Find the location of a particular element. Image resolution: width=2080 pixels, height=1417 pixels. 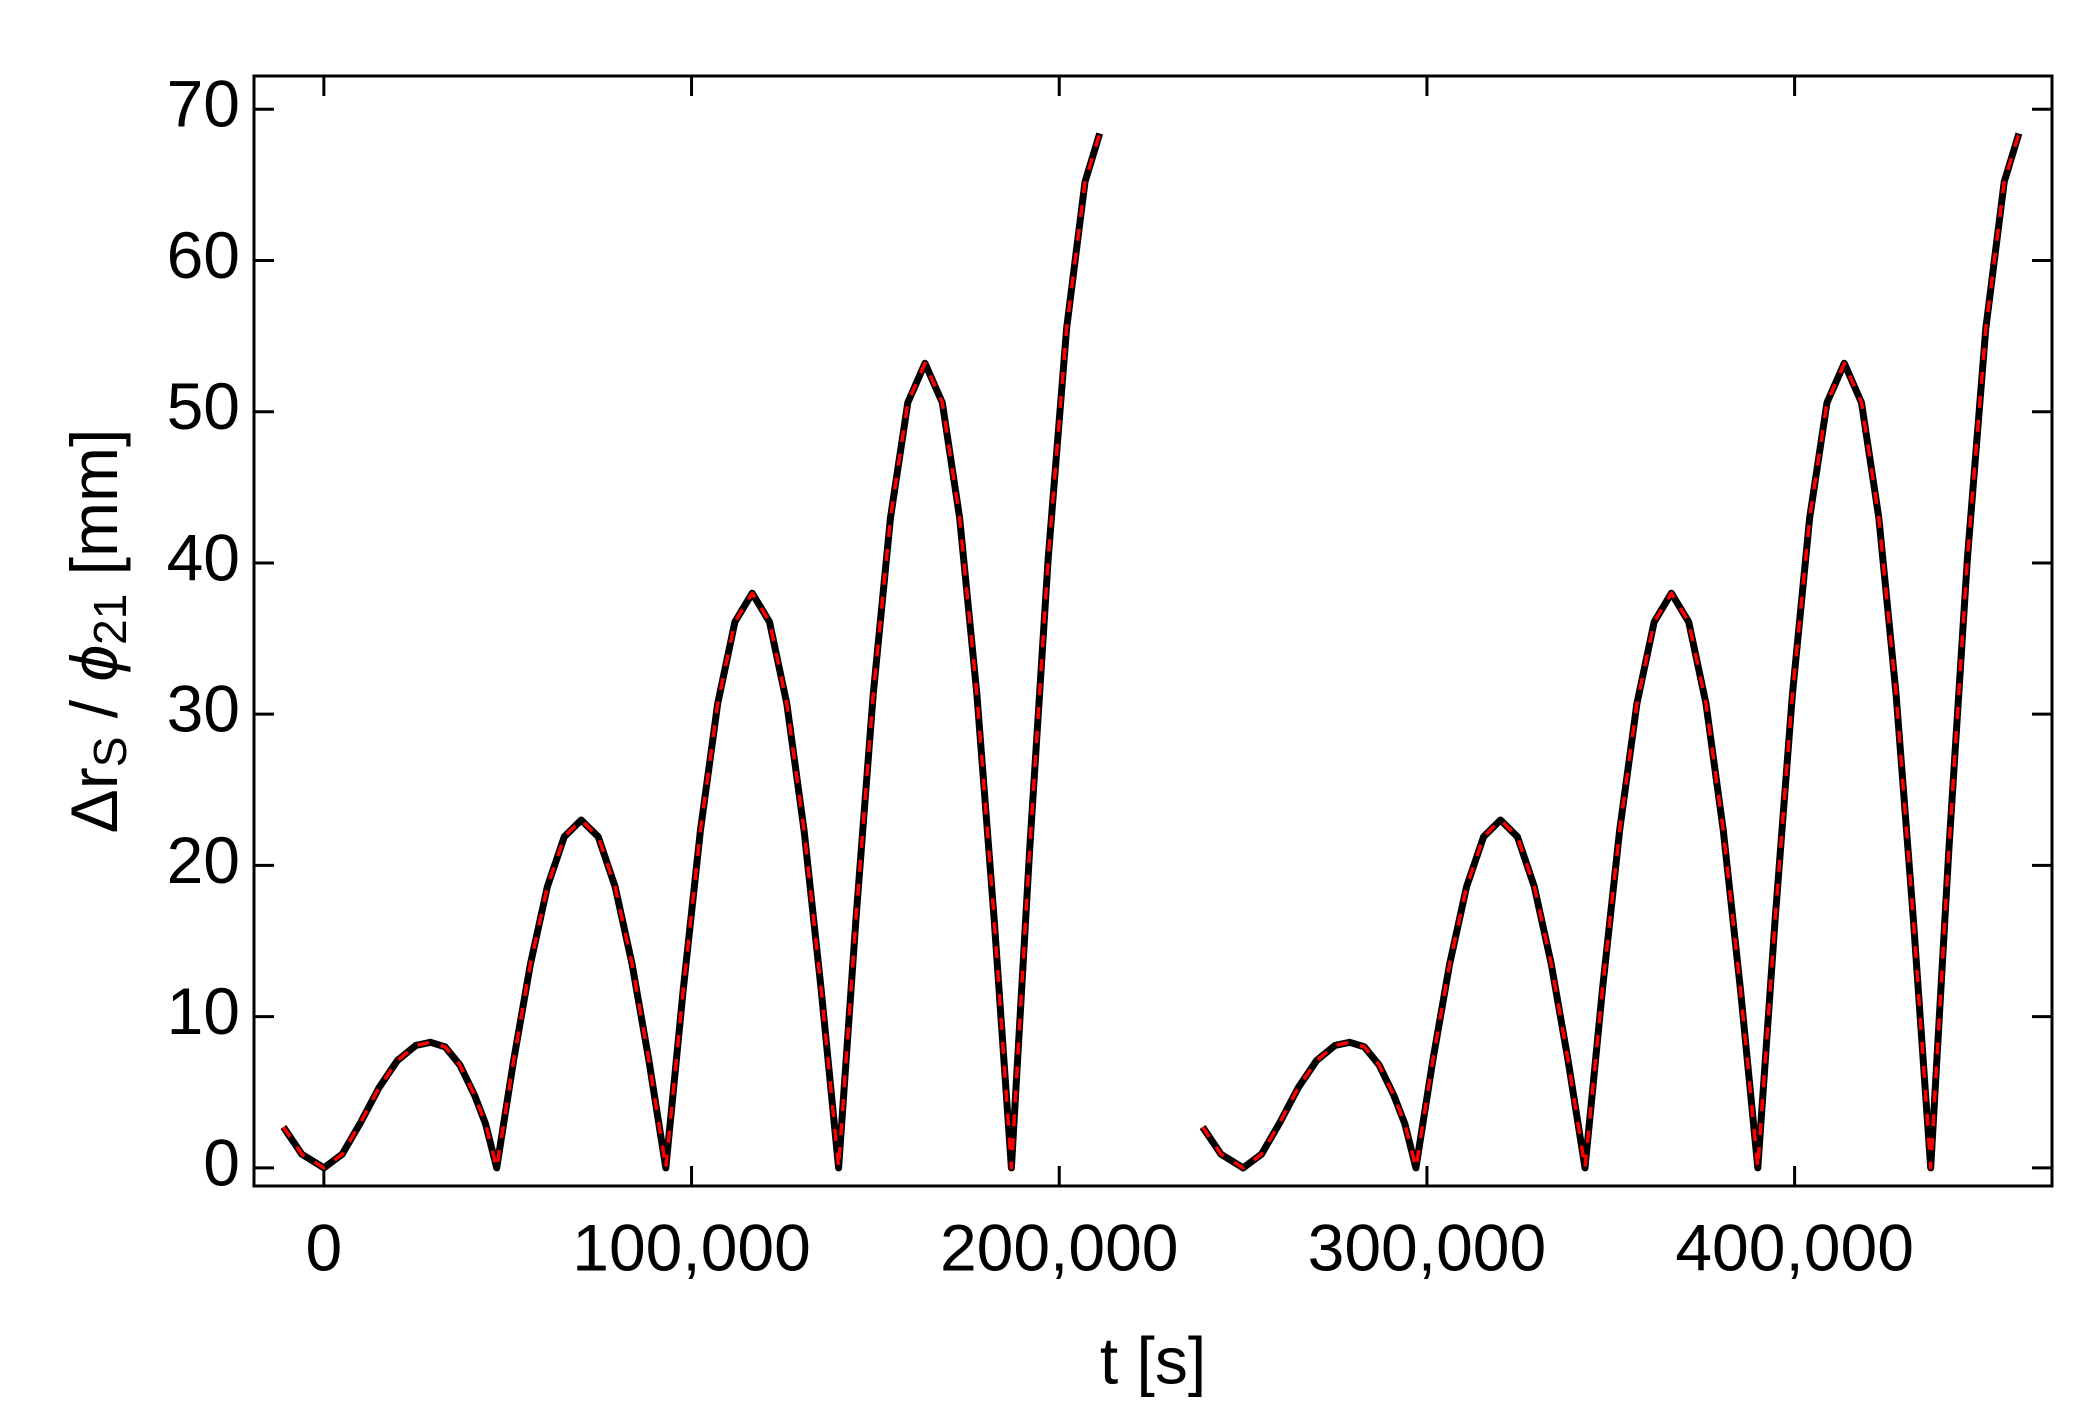

y-tick-label: 20 is located at coordinates (203, 860).